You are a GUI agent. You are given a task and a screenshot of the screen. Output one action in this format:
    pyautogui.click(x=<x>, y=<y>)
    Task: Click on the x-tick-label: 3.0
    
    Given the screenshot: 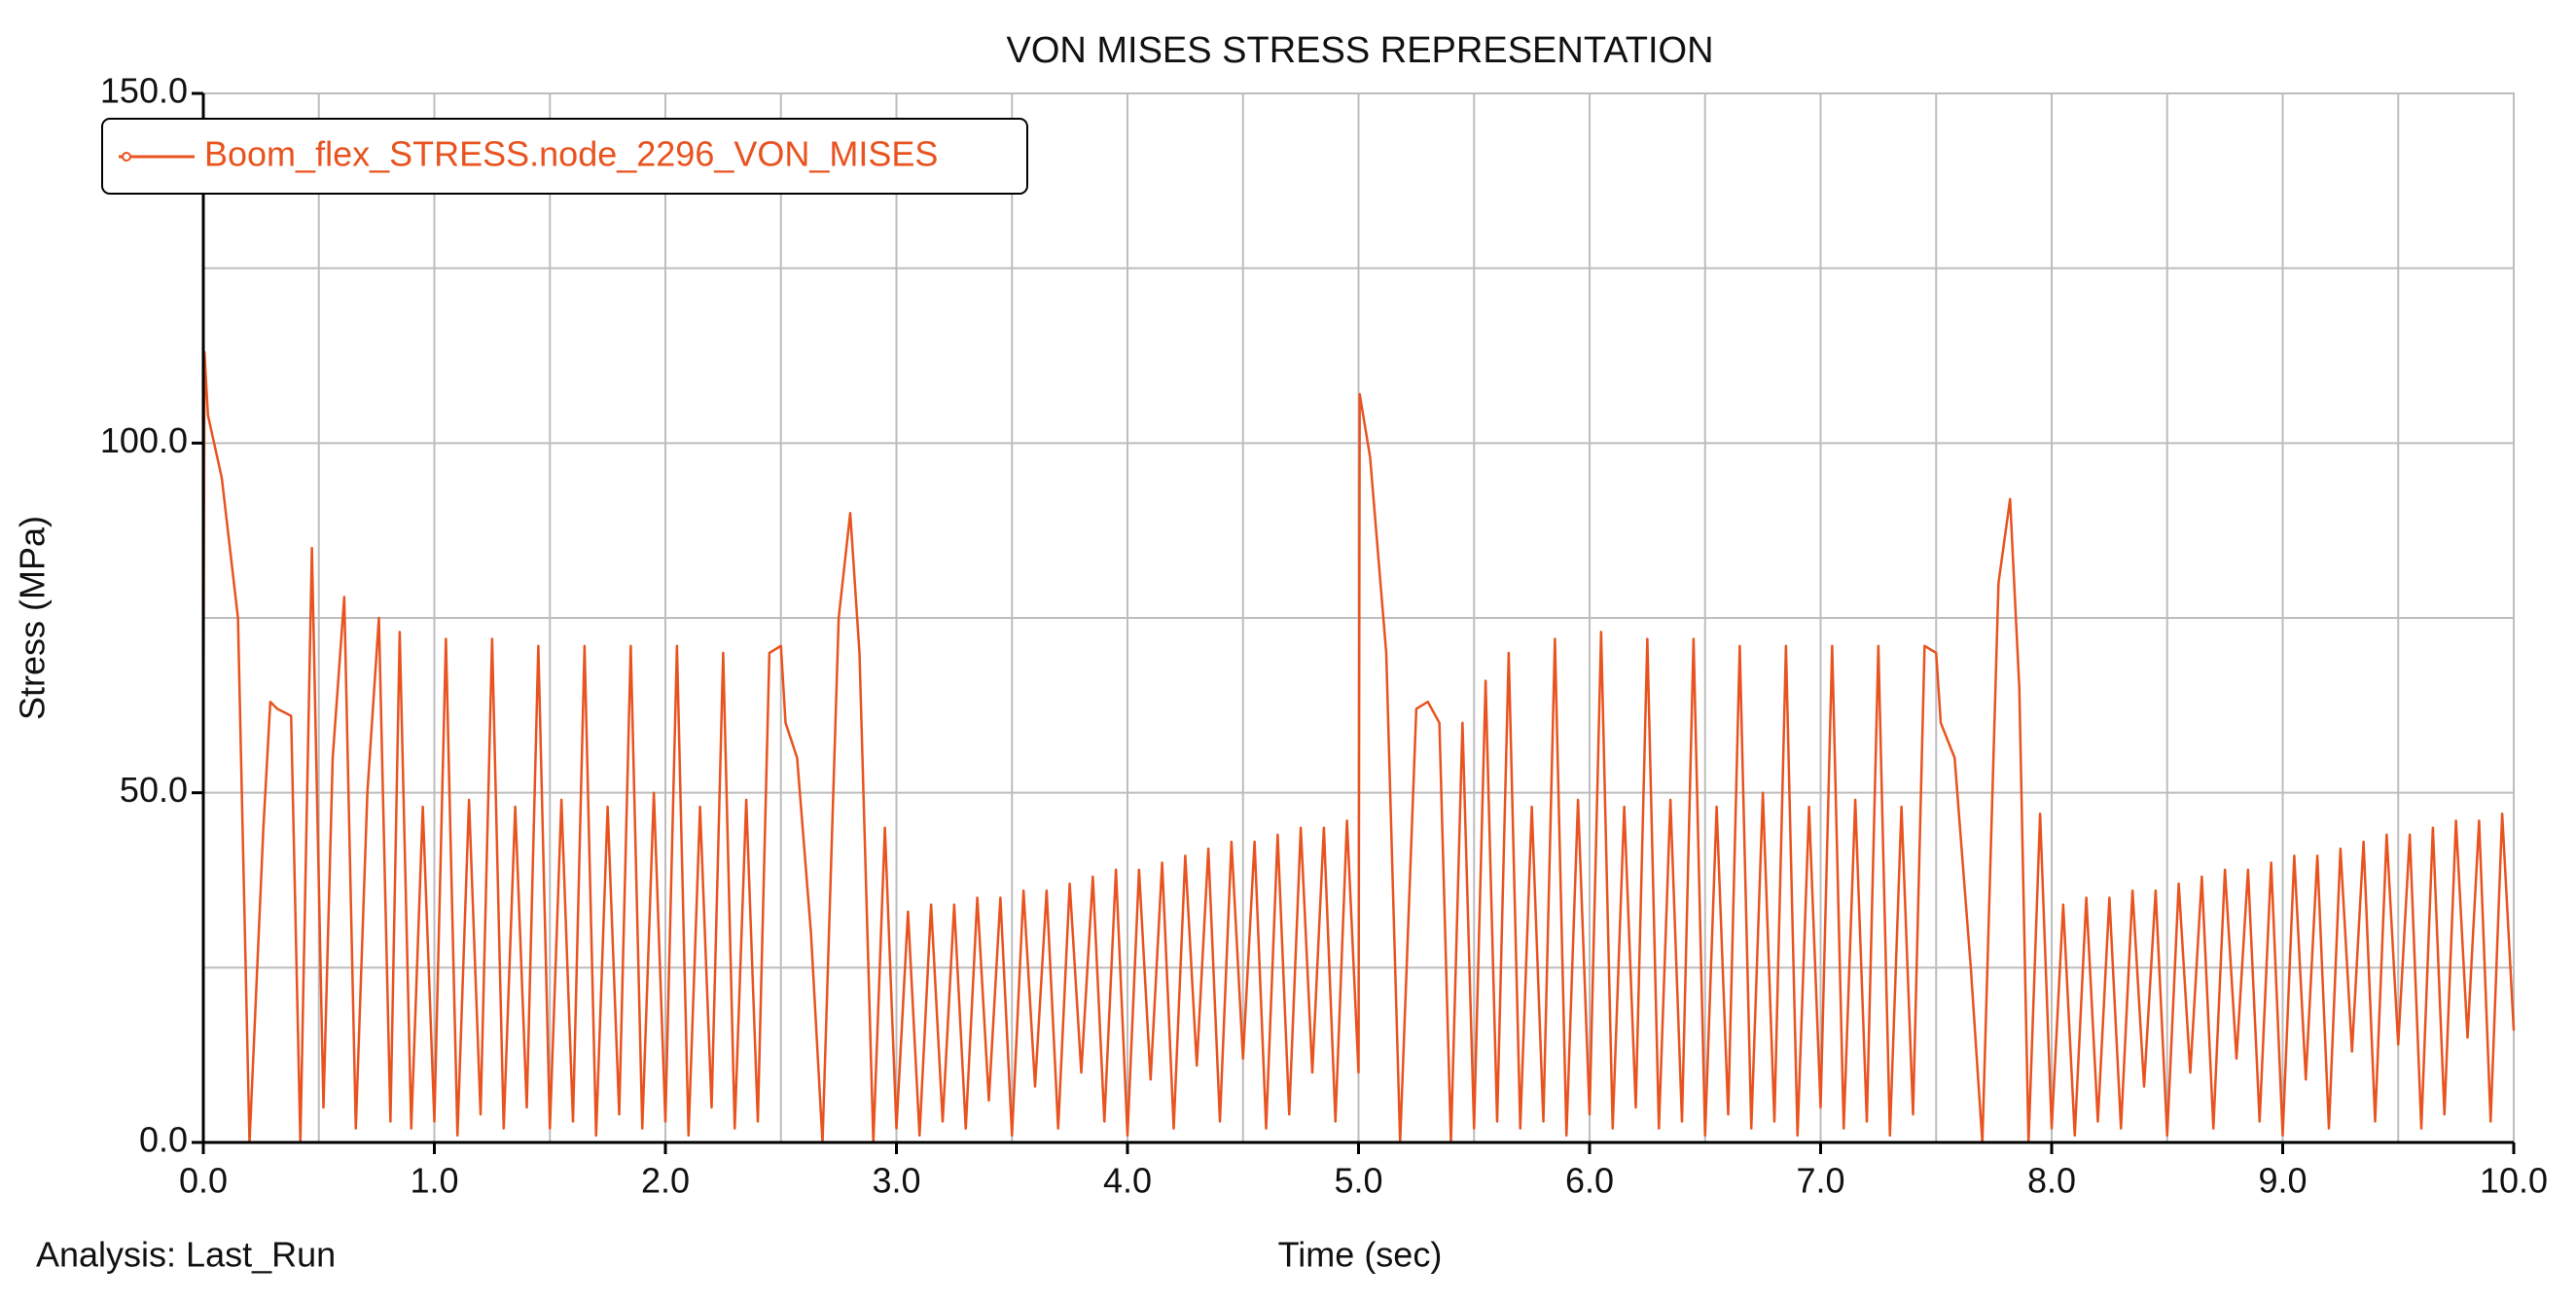 What is the action you would take?
    pyautogui.click(x=896, y=1181)
    